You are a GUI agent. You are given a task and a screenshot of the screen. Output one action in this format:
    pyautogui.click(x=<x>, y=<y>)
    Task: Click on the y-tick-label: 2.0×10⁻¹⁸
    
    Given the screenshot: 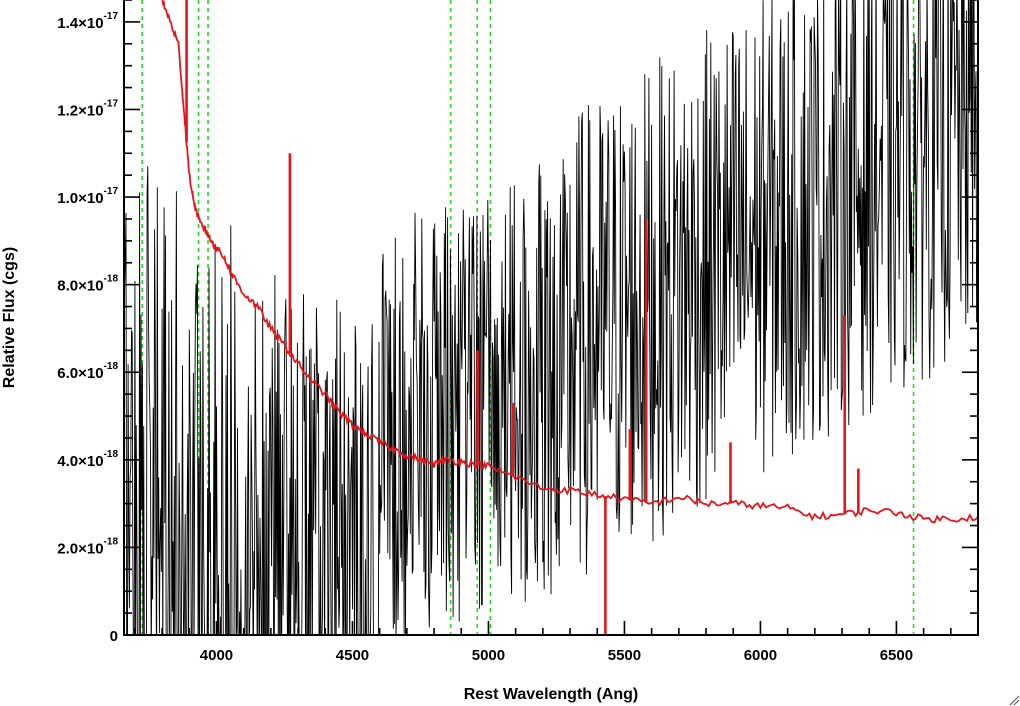 What is the action you would take?
    pyautogui.click(x=87, y=546)
    